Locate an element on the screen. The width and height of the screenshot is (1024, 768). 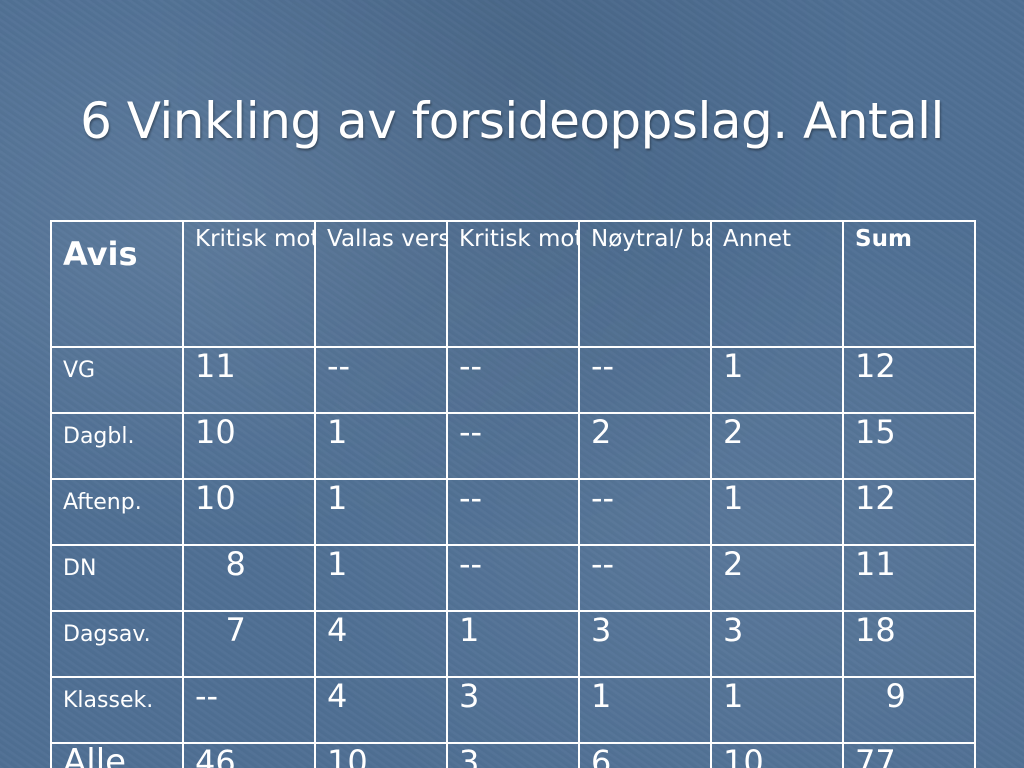
table-row: DN 8 1 -- -- 2 11 is located at coordinates (513, 578).